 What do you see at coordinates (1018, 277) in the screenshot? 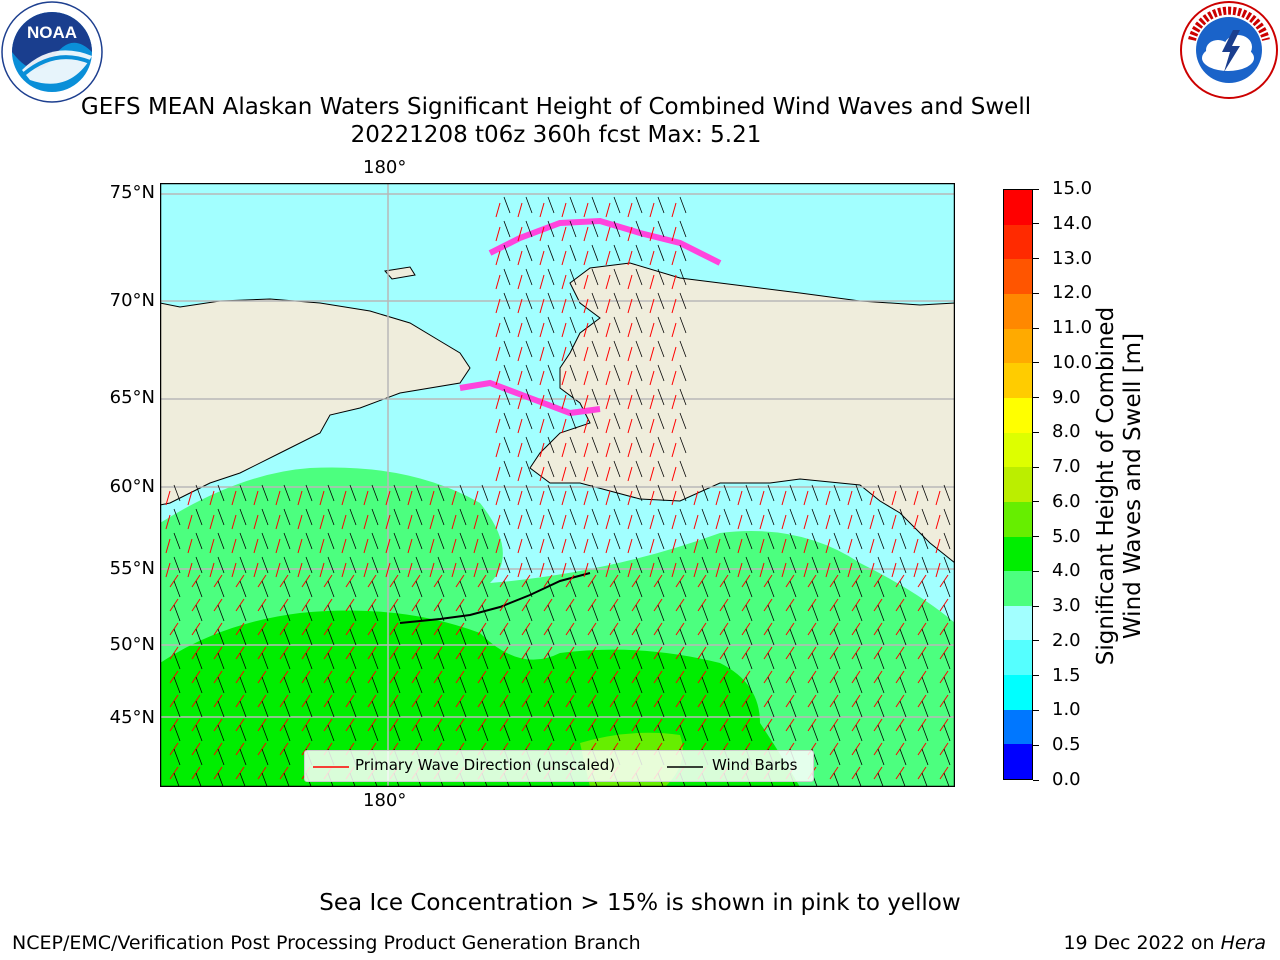
I see `colorbar-segment` at bounding box center [1018, 277].